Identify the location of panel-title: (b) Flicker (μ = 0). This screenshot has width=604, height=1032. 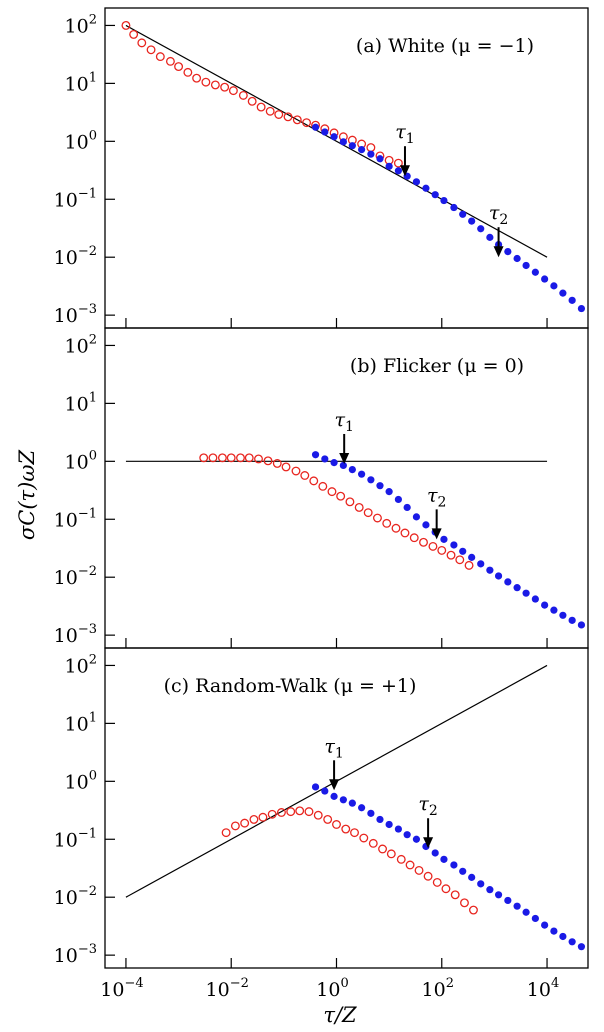
(437, 366).